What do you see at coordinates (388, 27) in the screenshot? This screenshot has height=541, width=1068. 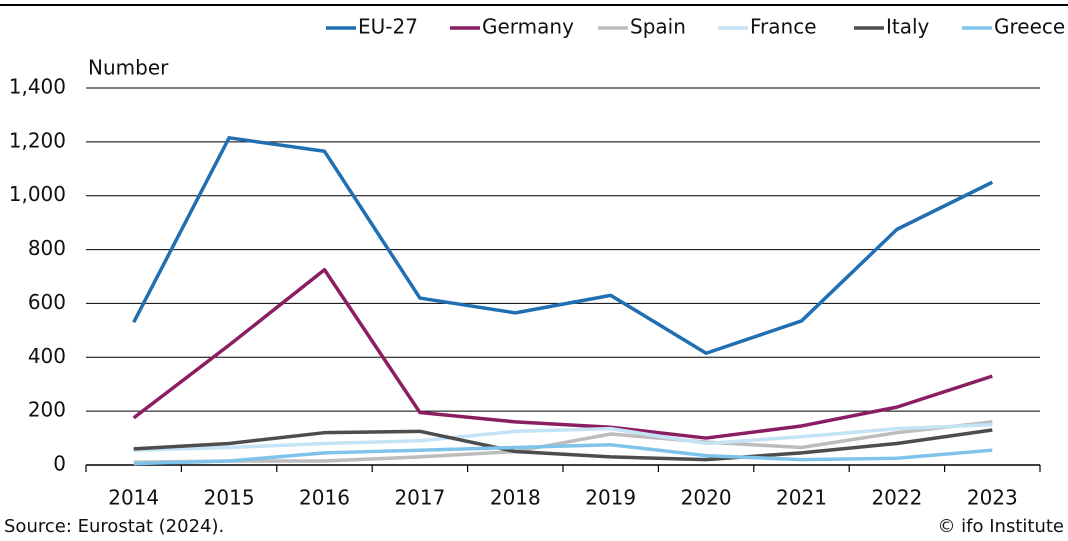 I see `legend-label: EU-27` at bounding box center [388, 27].